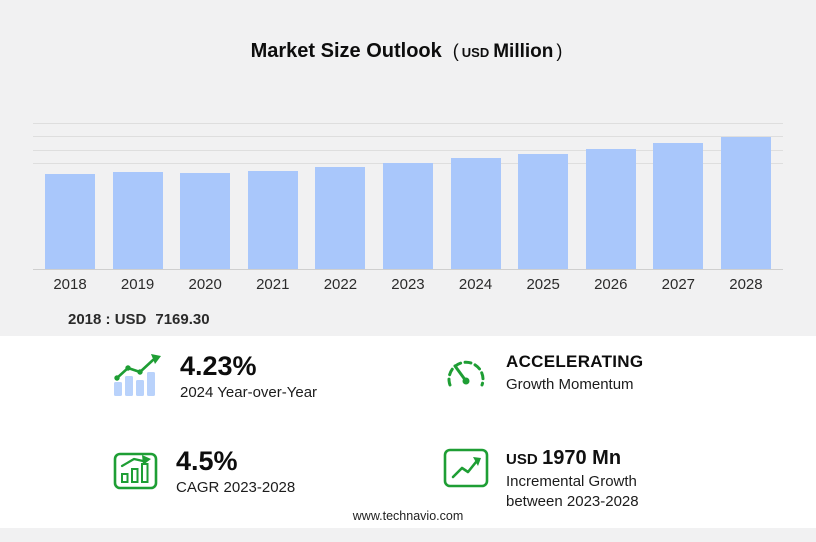 This screenshot has width=816, height=542. I want to click on x-label-2018: 2018, so click(70, 284).